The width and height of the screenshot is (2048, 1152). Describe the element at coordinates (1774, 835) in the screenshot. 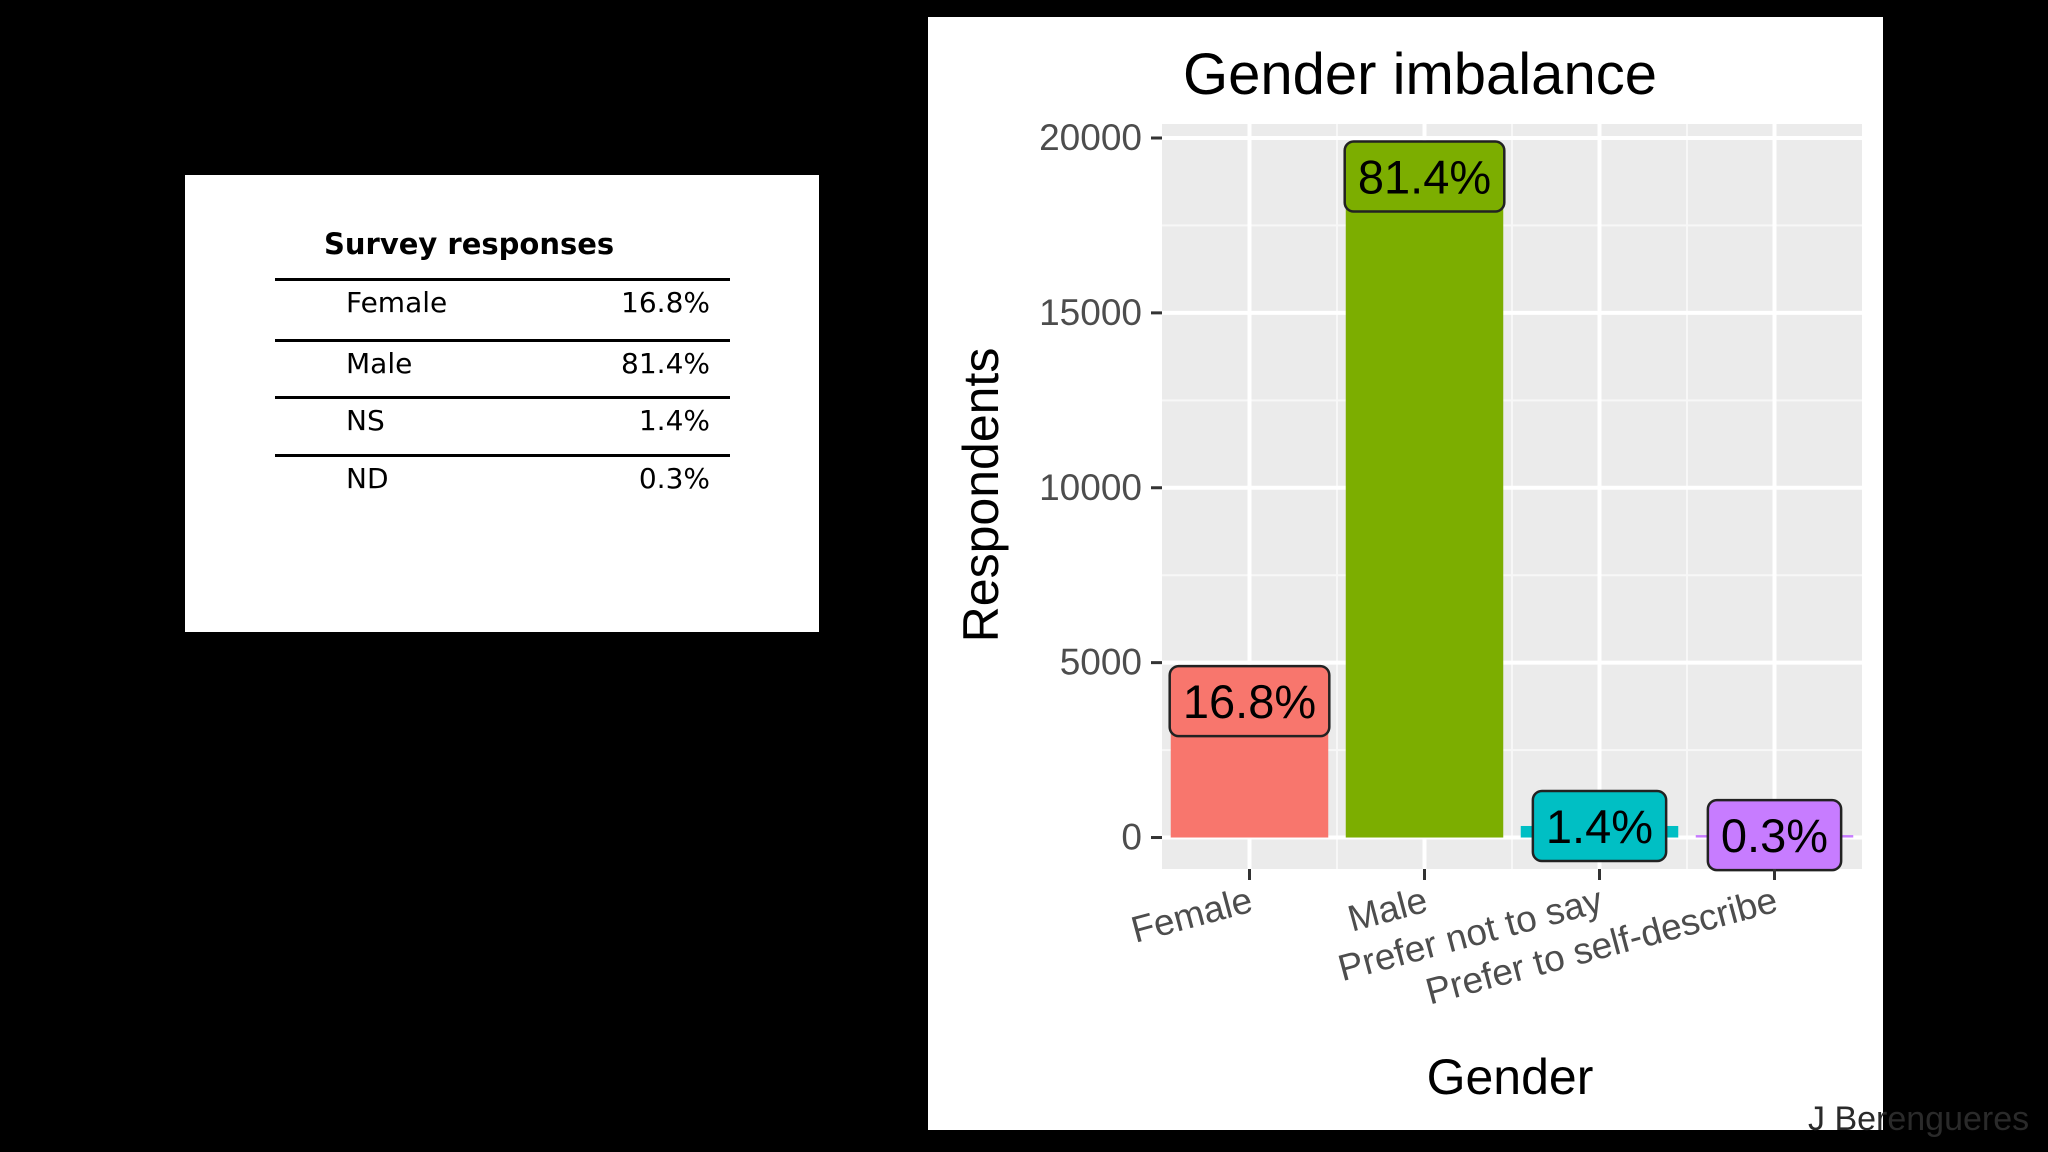

I see `data-label: 0.3%` at that location.